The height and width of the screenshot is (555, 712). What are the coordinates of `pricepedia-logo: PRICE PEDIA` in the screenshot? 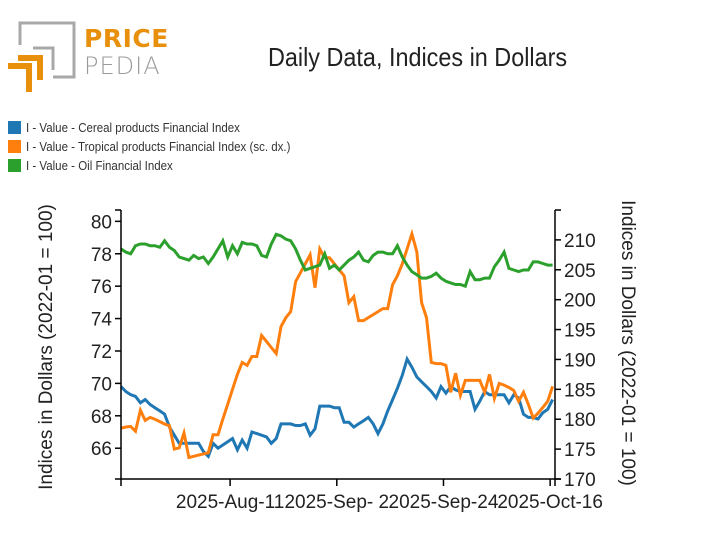 It's located at (87, 57).